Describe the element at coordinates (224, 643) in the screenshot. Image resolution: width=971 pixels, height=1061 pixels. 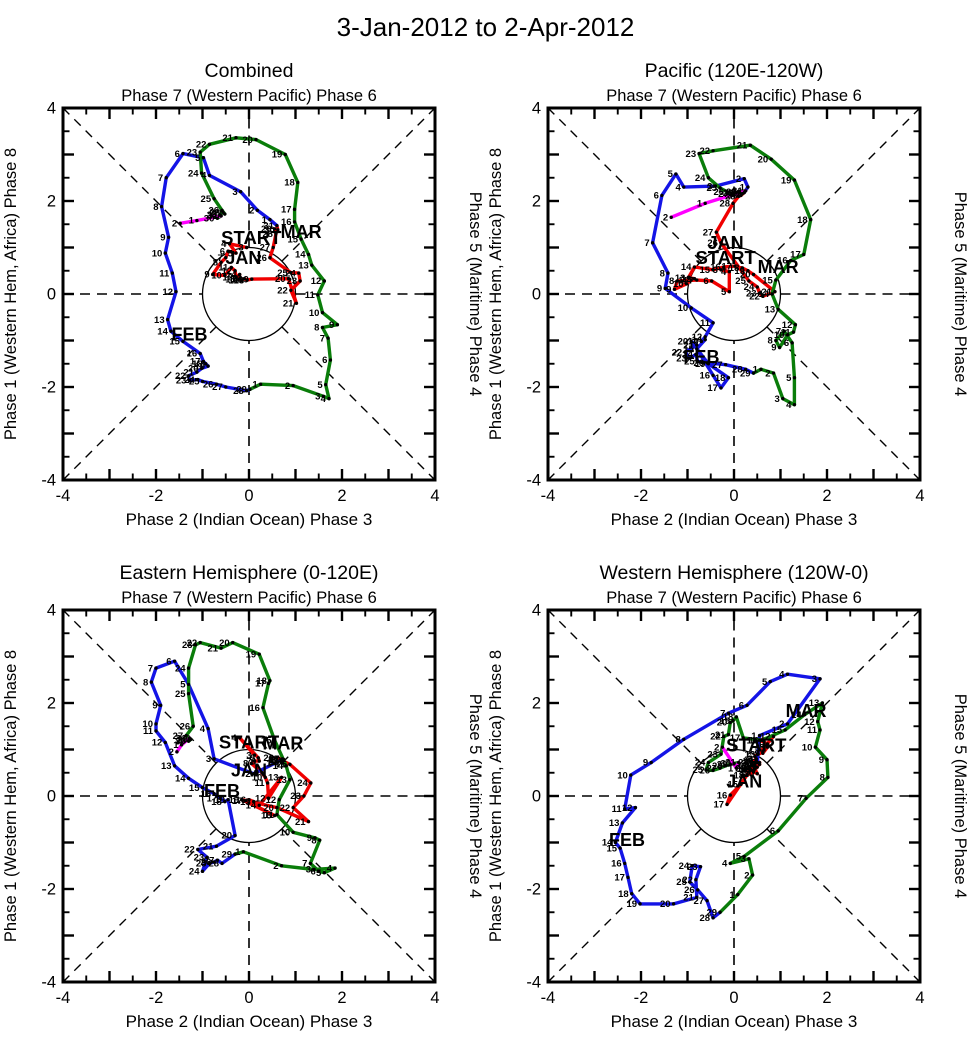
I see `svg-text: 20` at that location.